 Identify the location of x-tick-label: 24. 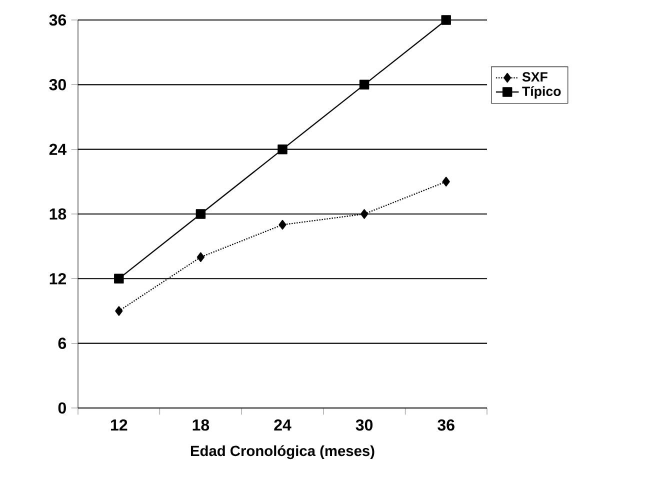
(283, 425).